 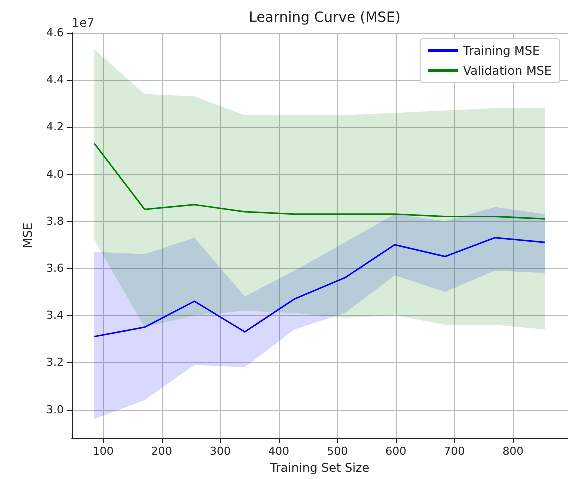 I want to click on y-tick-label: 4.4, so click(x=55, y=80).